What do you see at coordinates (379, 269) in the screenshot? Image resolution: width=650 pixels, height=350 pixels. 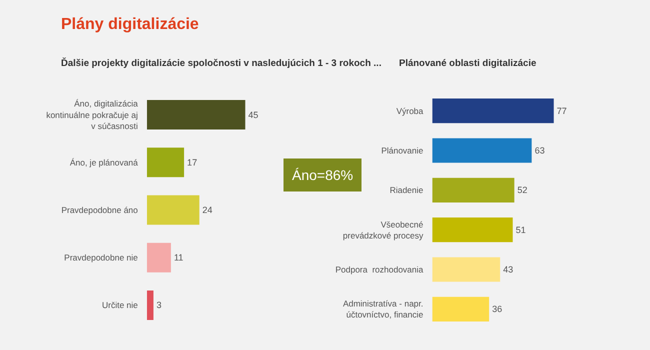 I see `y-tick-label: Podpora rozhodovania` at bounding box center [379, 269].